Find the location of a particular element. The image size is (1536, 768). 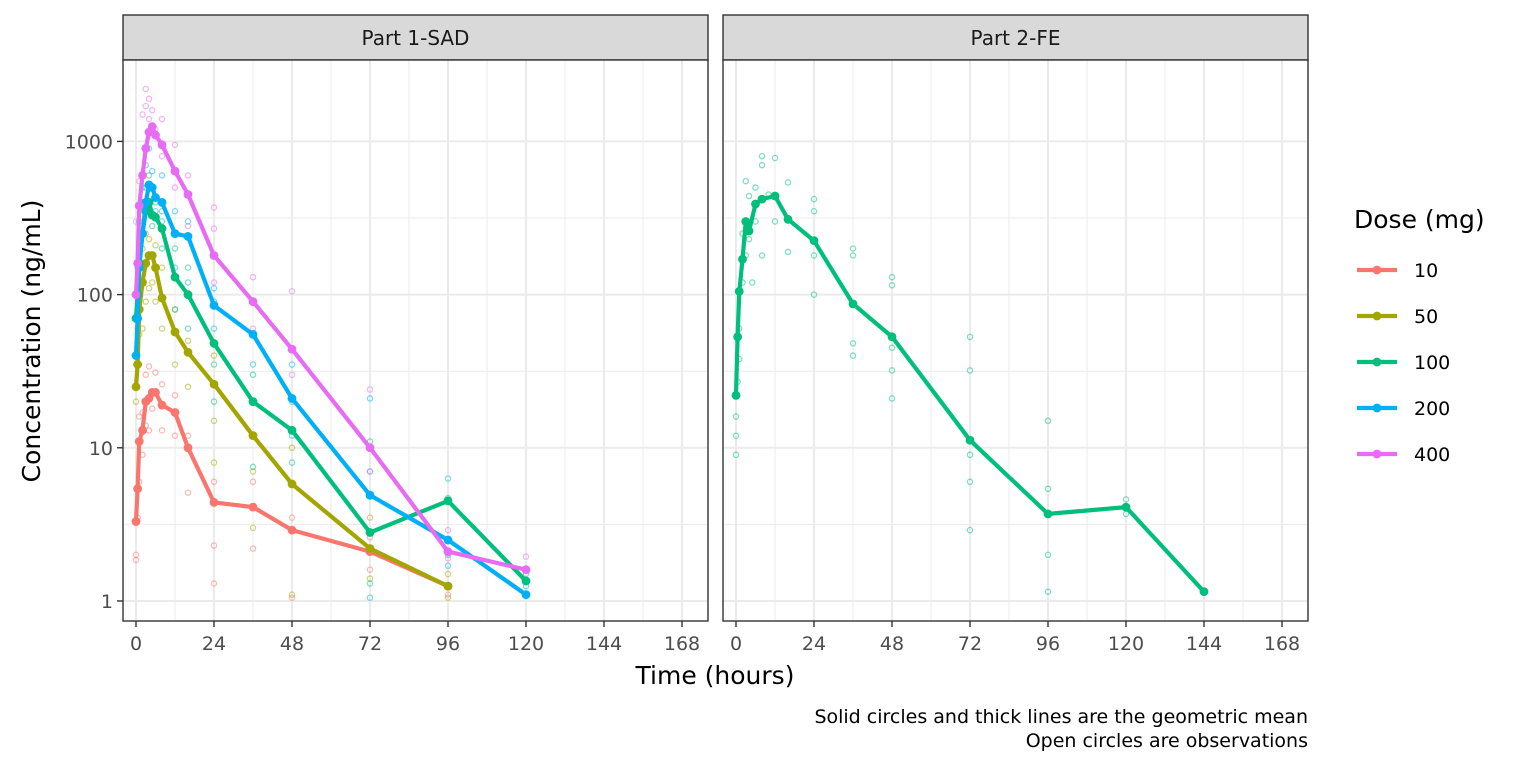

y-tick-label: 10 is located at coordinates (101, 449).